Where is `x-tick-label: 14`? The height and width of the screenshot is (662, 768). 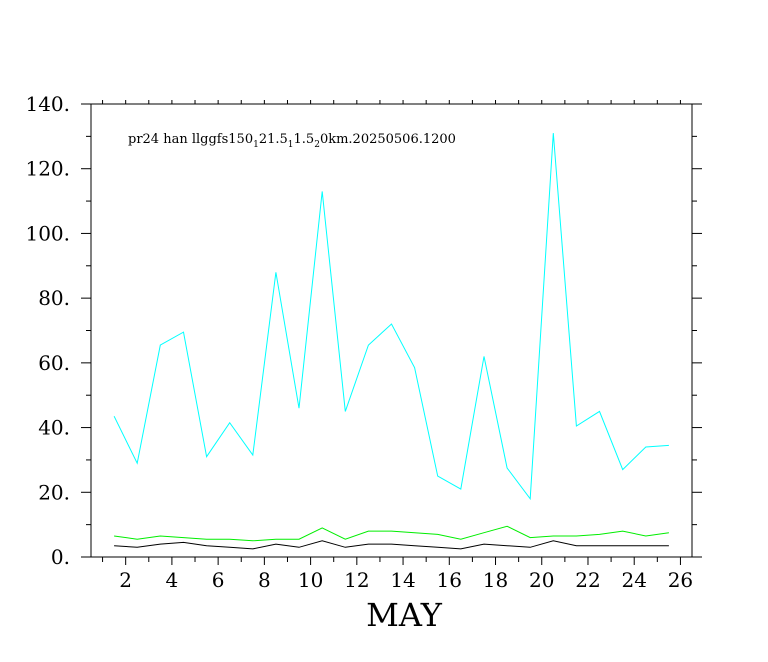
x-tick-label: 14 is located at coordinates (402, 580).